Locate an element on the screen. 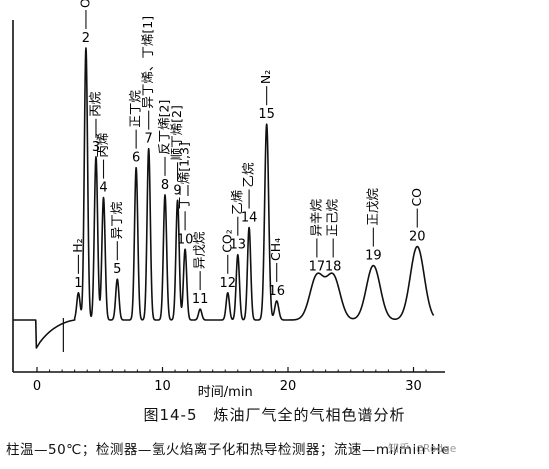 This screenshot has width=549, height=469. peak-number: 18 is located at coordinates (333, 266).